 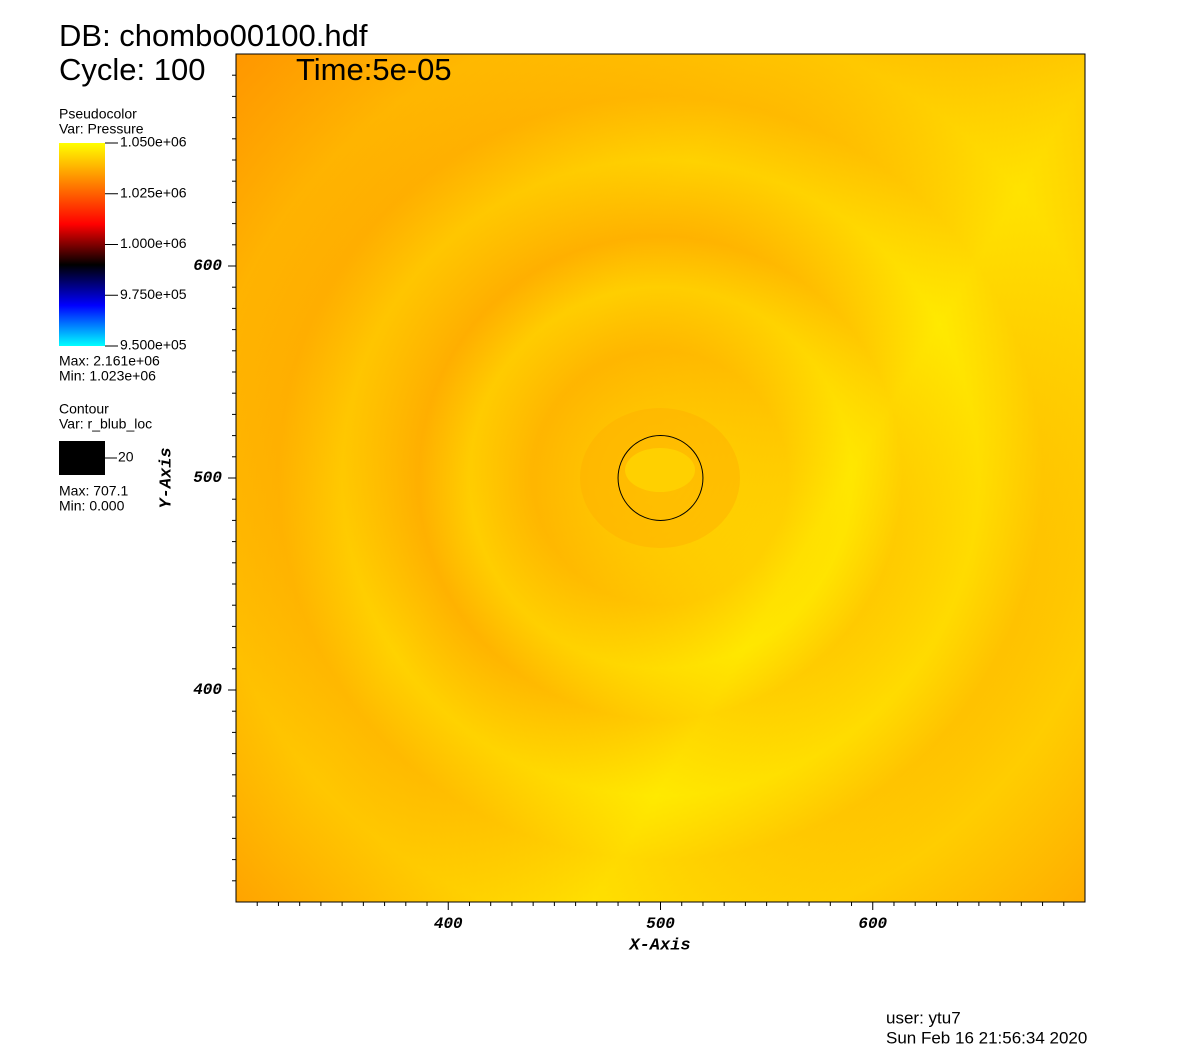 I want to click on center-blob, so click(x=660, y=470).